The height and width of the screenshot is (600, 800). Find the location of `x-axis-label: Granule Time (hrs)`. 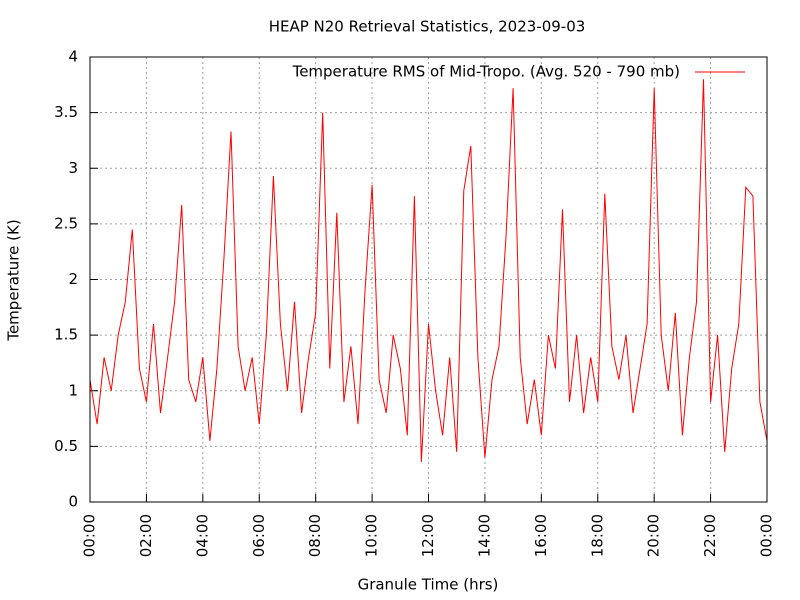

x-axis-label: Granule Time (hrs) is located at coordinates (428, 585).